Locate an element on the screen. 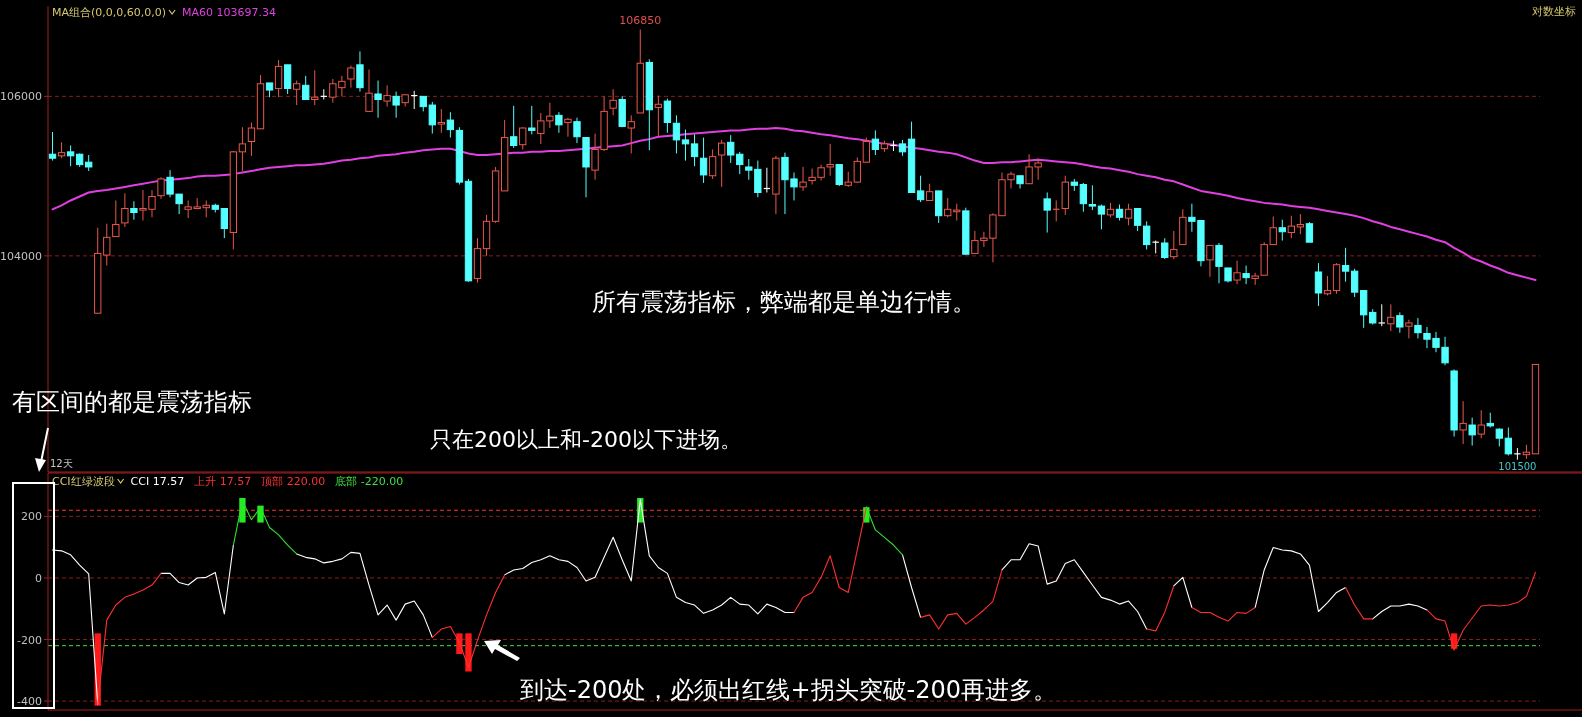 The width and height of the screenshot is (1582, 717). y-tick-label: 0 is located at coordinates (38, 578).